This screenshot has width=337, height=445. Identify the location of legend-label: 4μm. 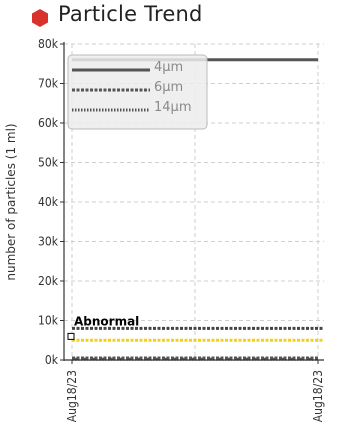
(168, 67).